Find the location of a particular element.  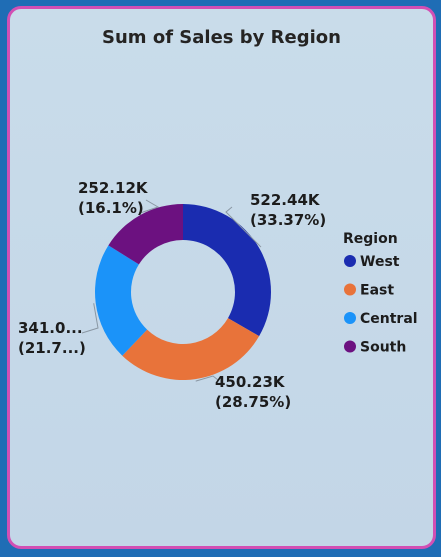

leader-line-east is located at coordinates (207, 378).